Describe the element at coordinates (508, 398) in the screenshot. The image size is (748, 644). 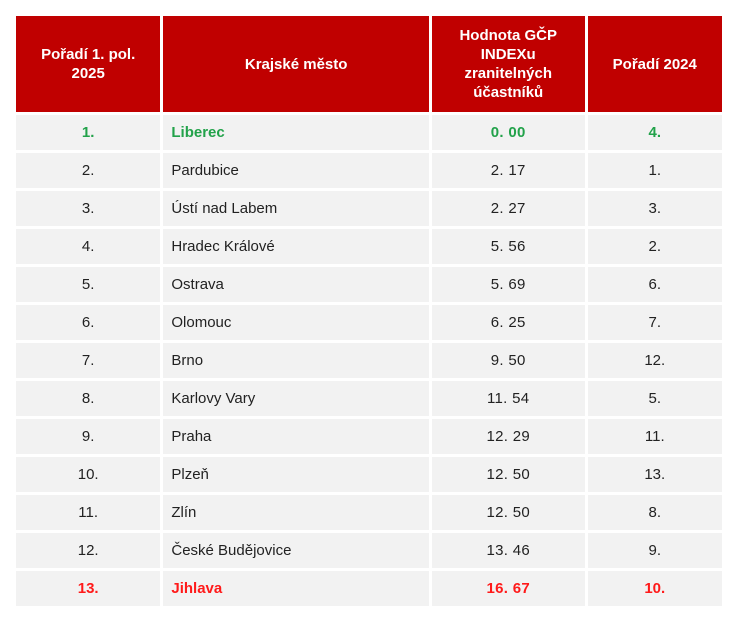
I see `cell-index-value: 11. 54` at that location.